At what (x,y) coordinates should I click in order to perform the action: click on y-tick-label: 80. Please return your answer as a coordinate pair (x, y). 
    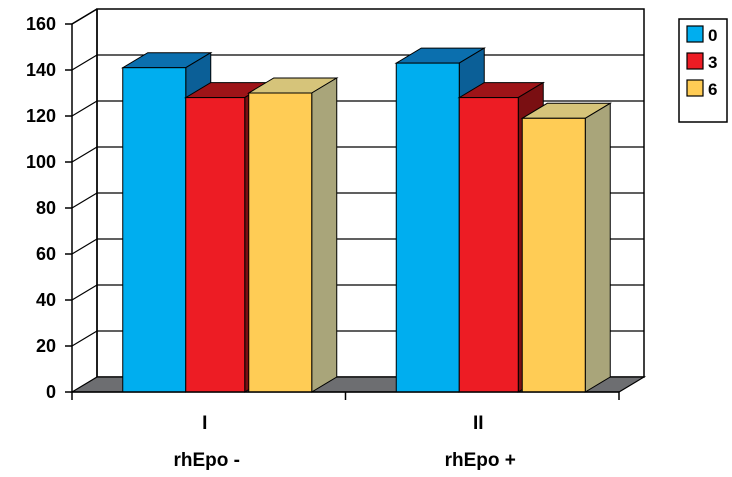
    Looking at the image, I should click on (46, 208).